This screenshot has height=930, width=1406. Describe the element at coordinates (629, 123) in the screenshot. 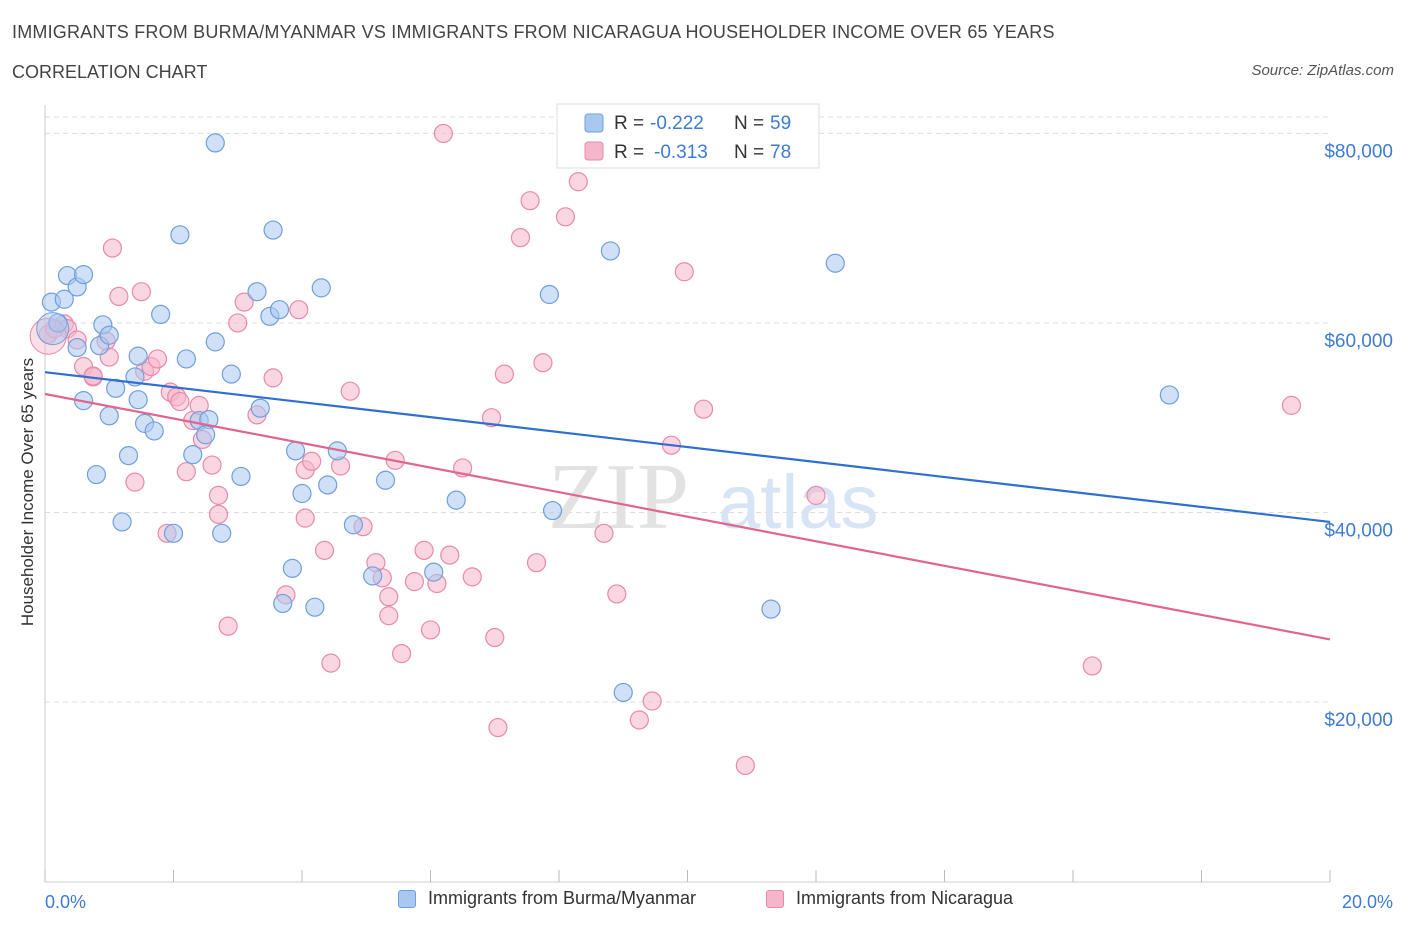

I see `legend-r-label-burma: R =` at that location.